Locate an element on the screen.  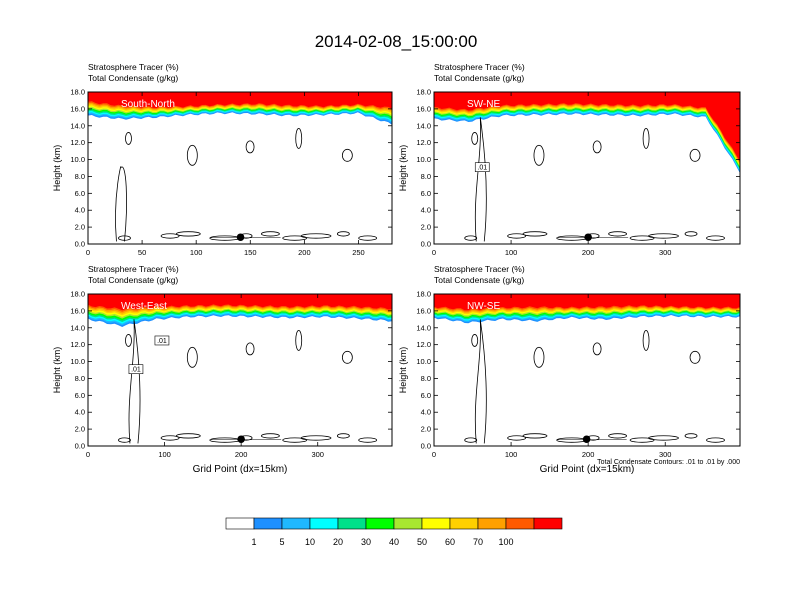
colorbar-label: 20 is located at coordinates (338, 542).